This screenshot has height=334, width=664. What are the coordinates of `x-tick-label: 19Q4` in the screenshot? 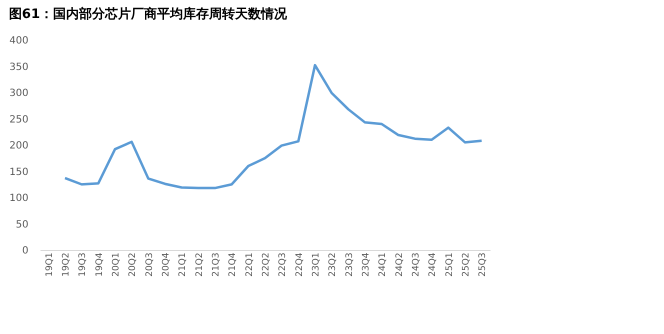 It's located at (99, 264).